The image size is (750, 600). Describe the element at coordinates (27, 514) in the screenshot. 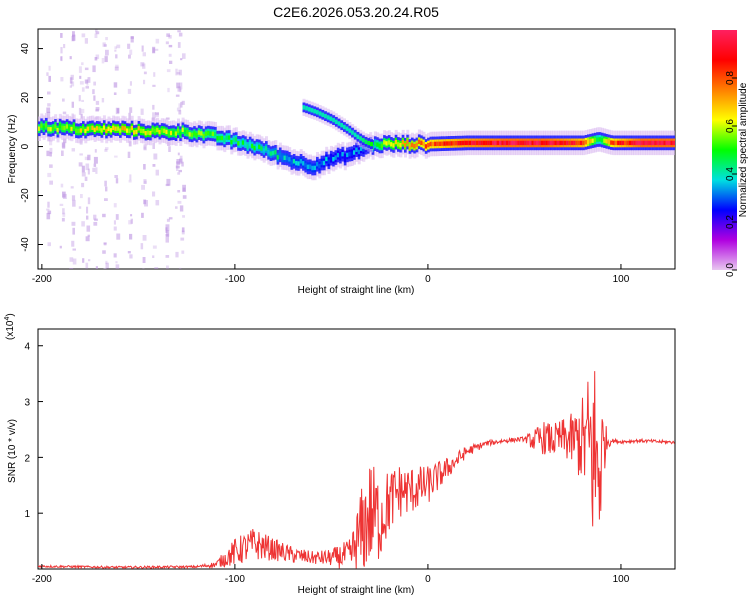

I see `snr-y-tick-label: 1` at that location.